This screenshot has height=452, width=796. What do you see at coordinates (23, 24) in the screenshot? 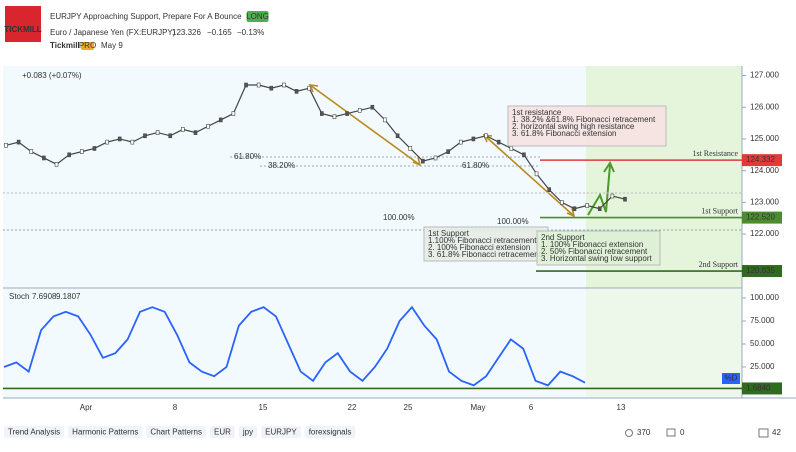
I see `logo` at bounding box center [23, 24].